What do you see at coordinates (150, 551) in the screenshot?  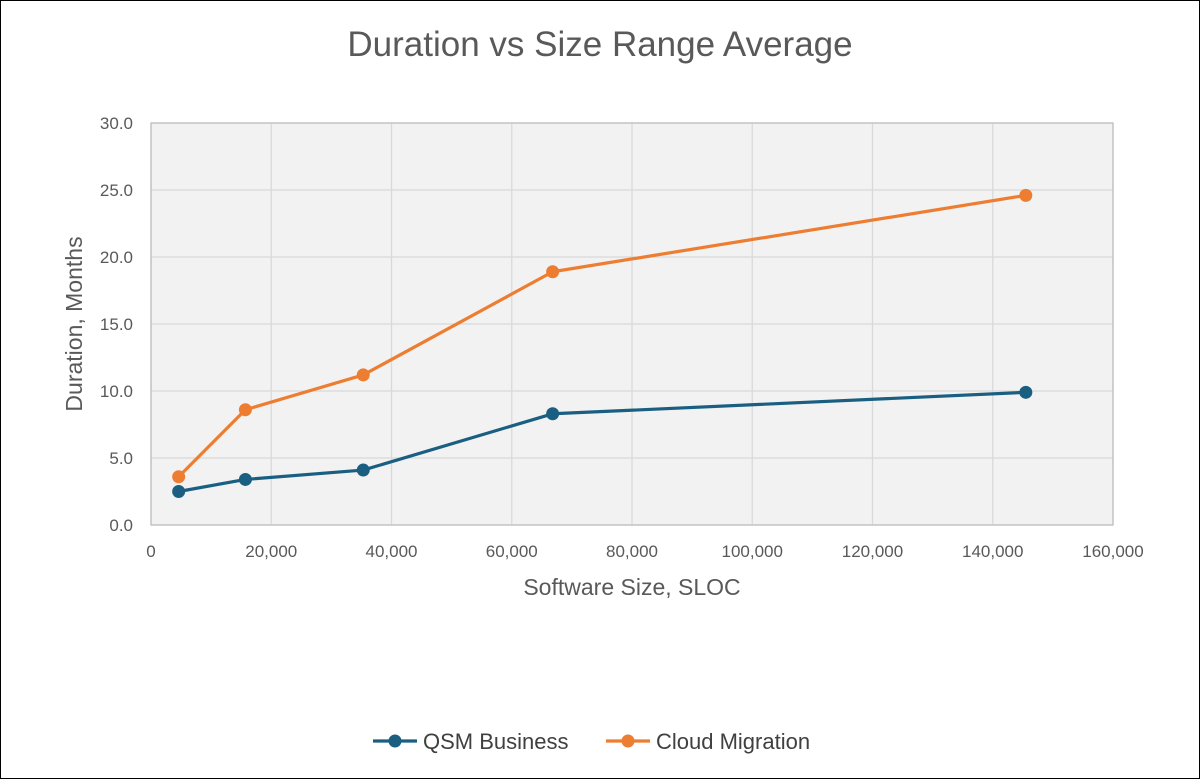 I see `x-tick-label: 0` at bounding box center [150, 551].